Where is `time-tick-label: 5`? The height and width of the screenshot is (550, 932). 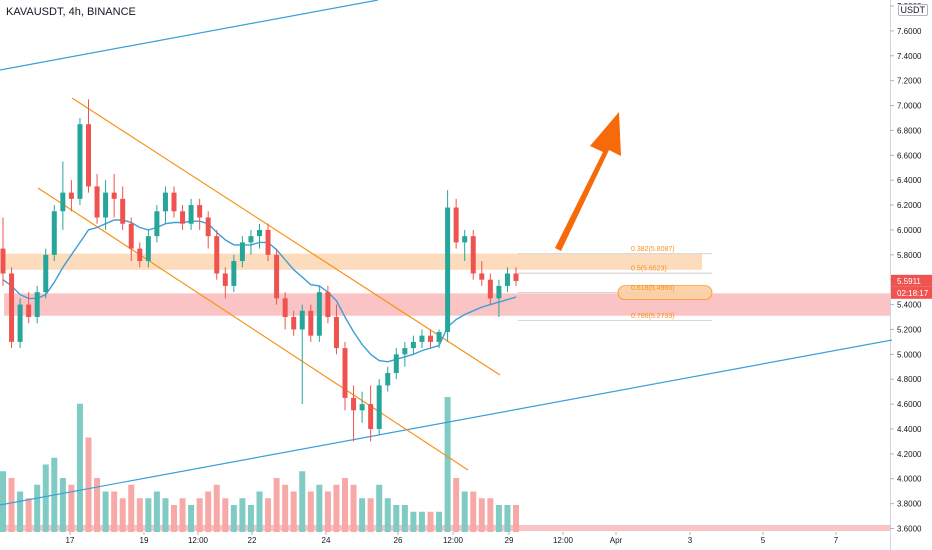 time-tick-label: 5 is located at coordinates (763, 540).